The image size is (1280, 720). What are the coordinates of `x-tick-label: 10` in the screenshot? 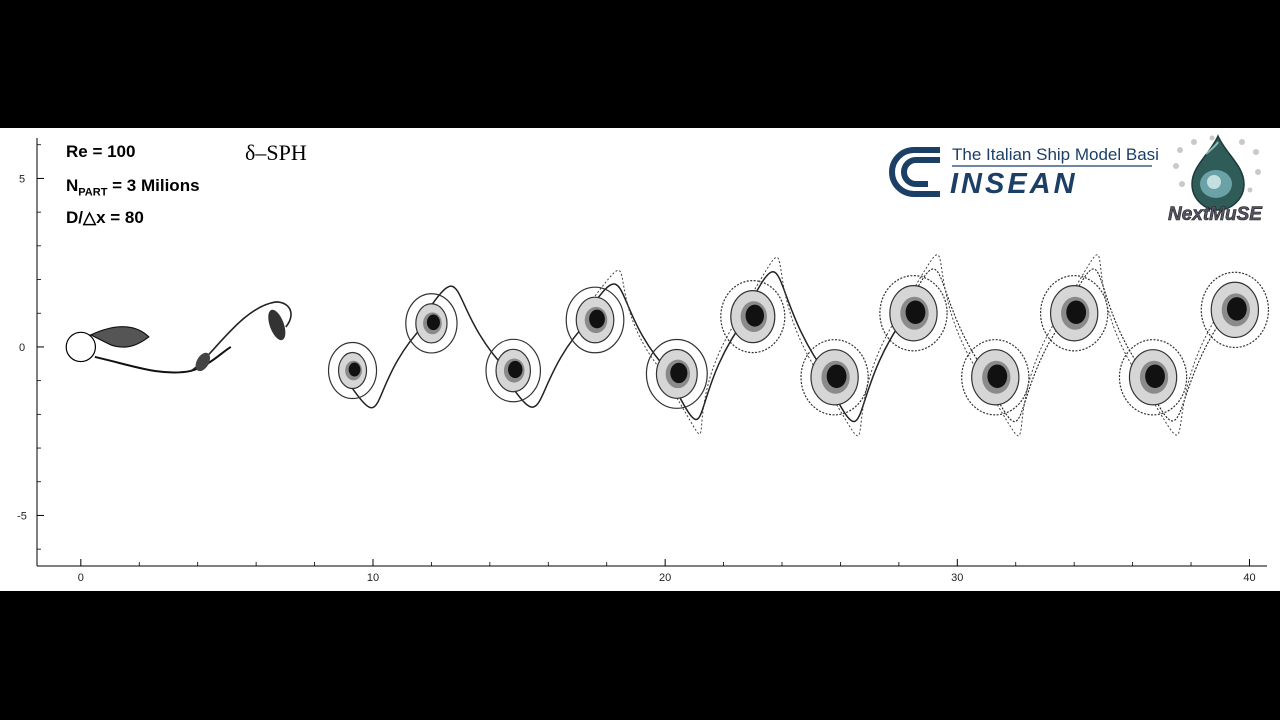 It's located at (373, 578).